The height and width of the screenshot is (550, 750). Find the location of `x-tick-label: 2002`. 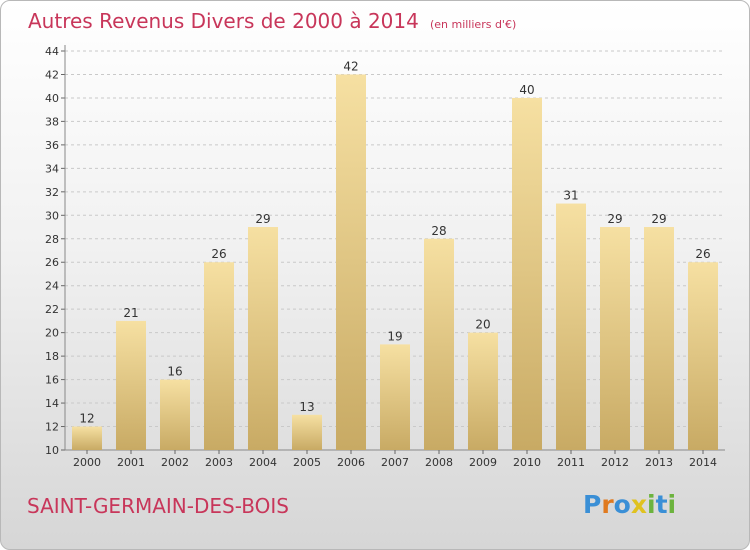

x-tick-label: 2002 is located at coordinates (175, 462).